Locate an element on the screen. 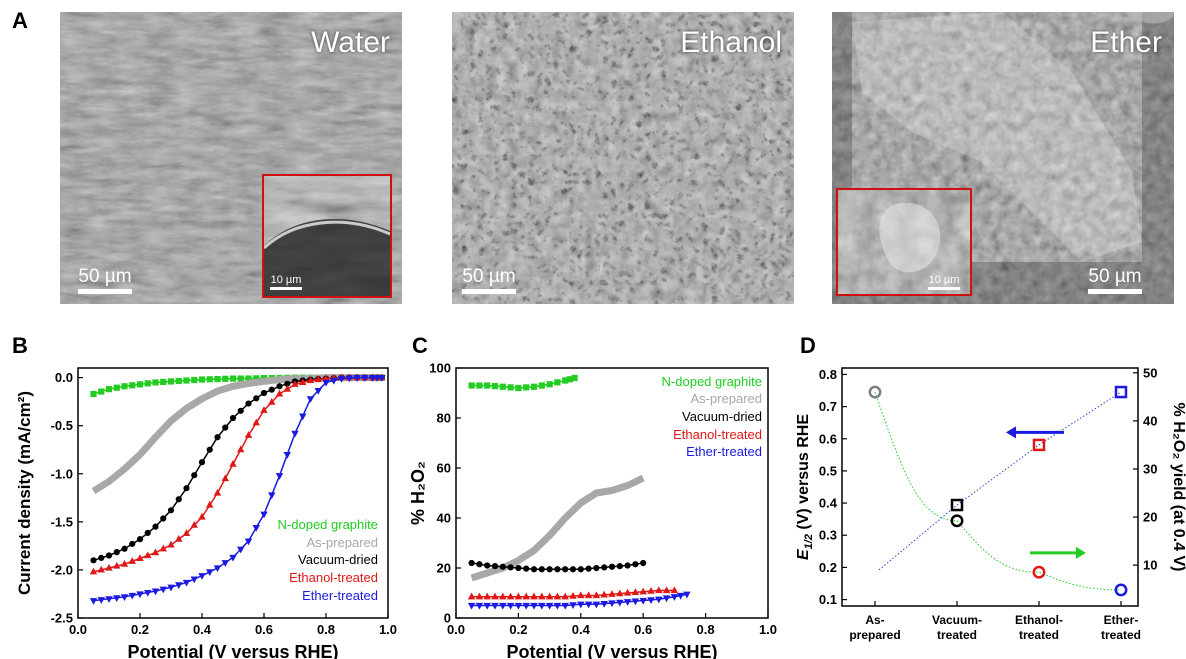  plot-frame is located at coordinates (612, 493).